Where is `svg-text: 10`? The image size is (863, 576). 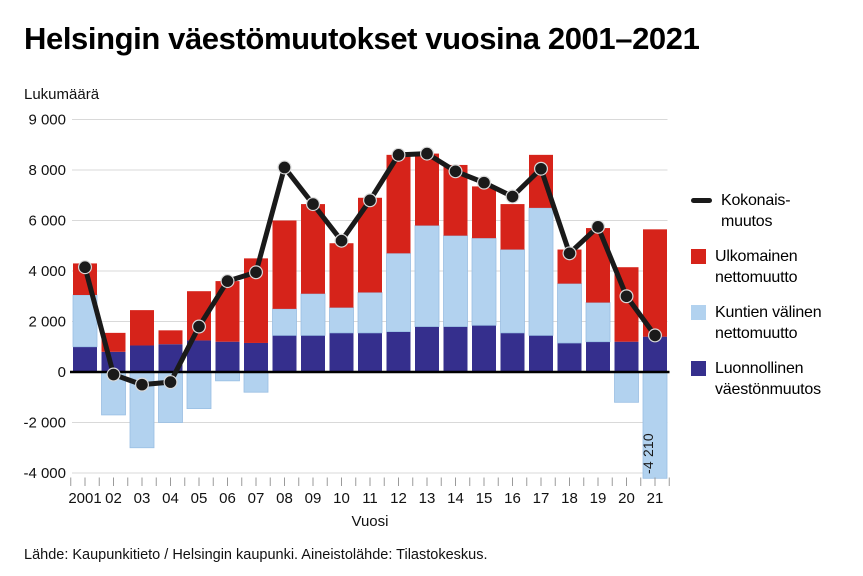
svg-text: 10 is located at coordinates (341, 498).